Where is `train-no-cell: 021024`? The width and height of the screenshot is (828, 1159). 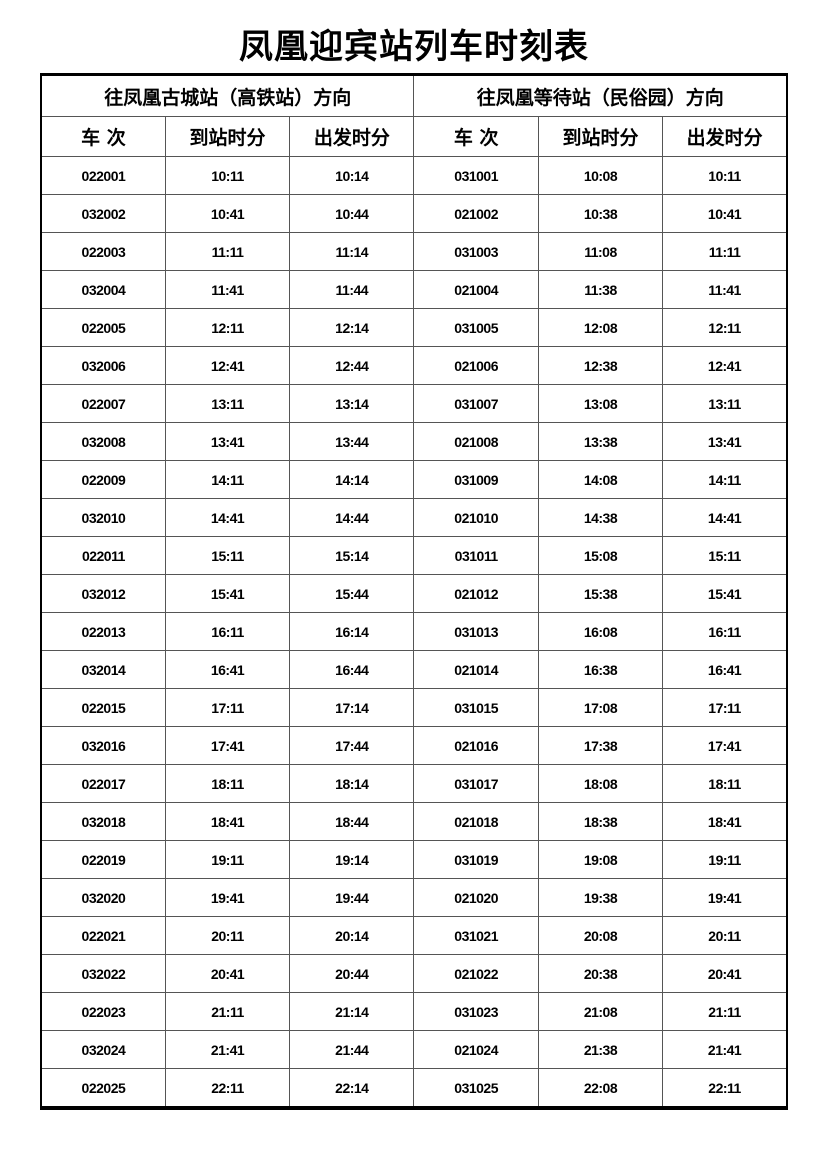 train-no-cell: 021024 is located at coordinates (476, 1049).